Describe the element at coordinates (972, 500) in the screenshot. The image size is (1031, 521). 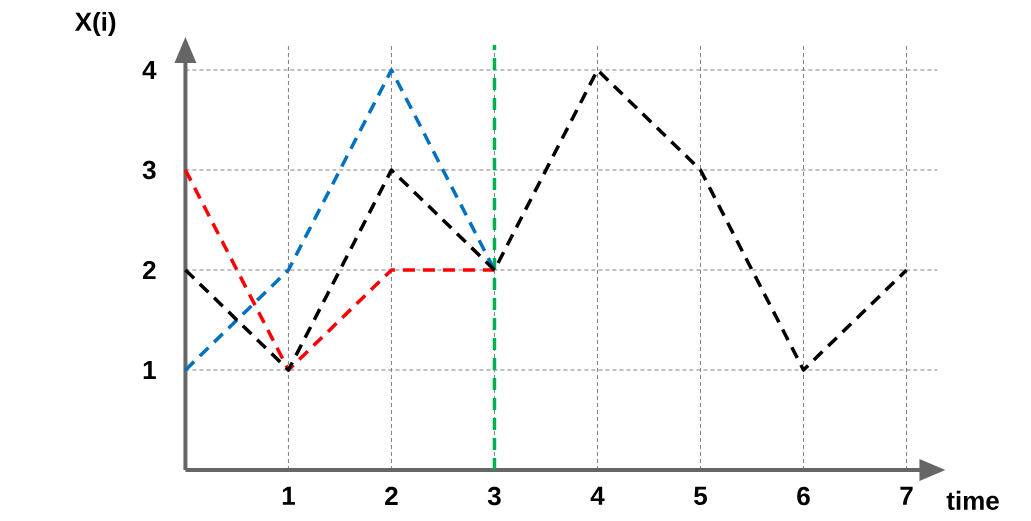
I see `x-axis-title: time` at that location.